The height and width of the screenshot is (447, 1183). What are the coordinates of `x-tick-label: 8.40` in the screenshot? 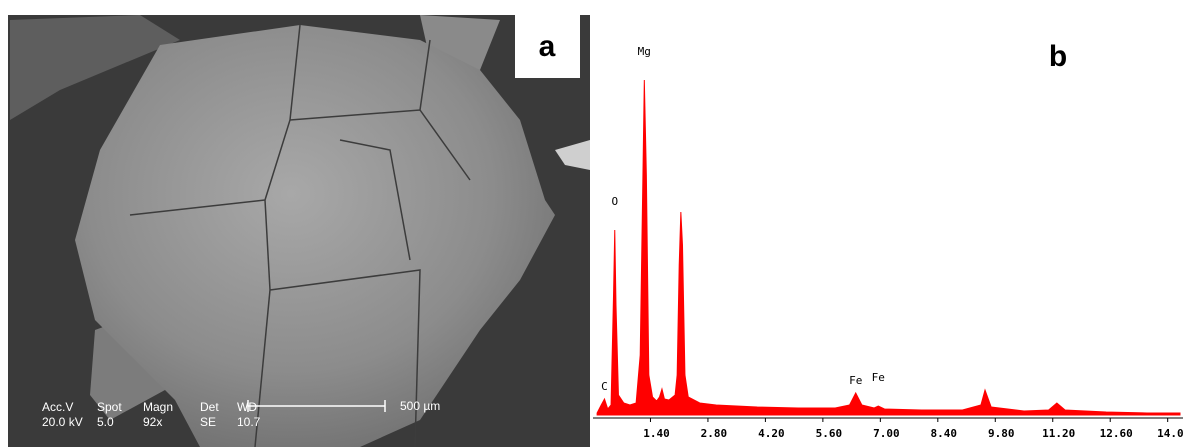 It's located at (944, 433).